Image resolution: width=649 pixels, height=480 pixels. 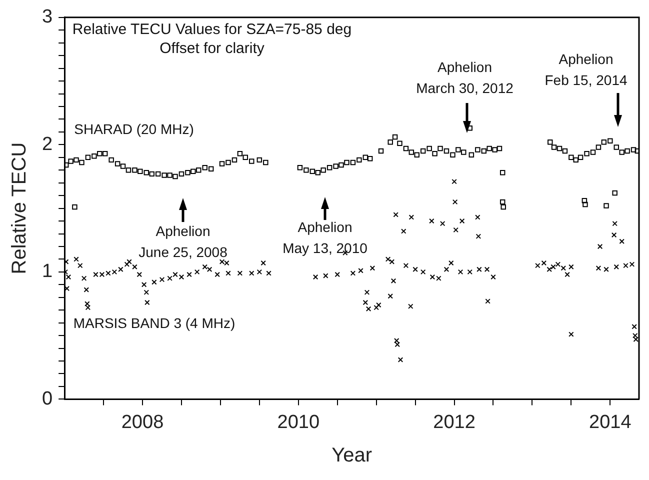 I want to click on x-tick-label: 2010, so click(x=298, y=422).